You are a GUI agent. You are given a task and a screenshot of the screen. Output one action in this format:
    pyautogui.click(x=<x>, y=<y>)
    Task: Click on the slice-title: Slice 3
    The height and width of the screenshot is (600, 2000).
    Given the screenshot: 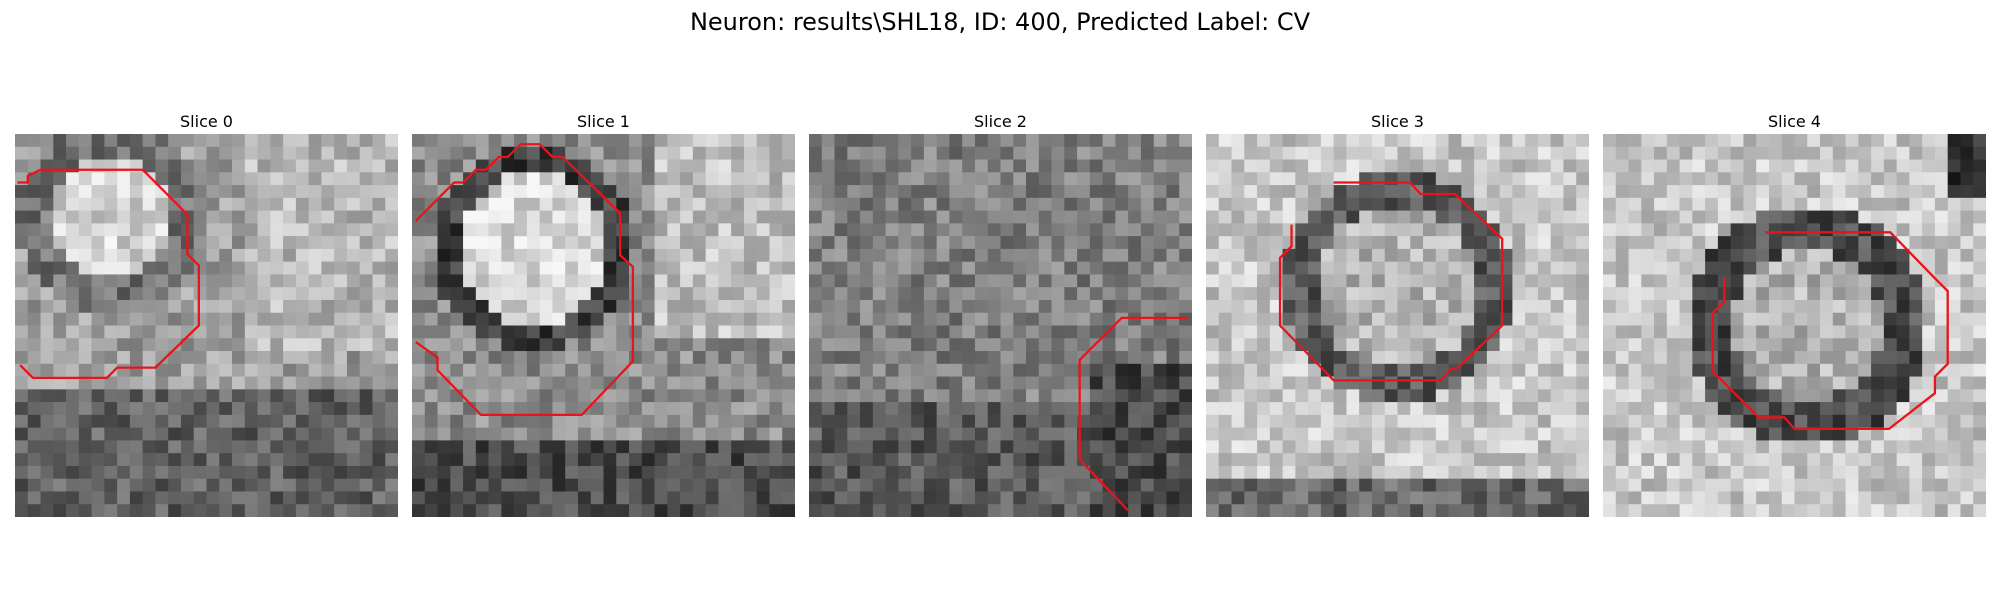 What is the action you would take?
    pyautogui.click(x=1397, y=121)
    